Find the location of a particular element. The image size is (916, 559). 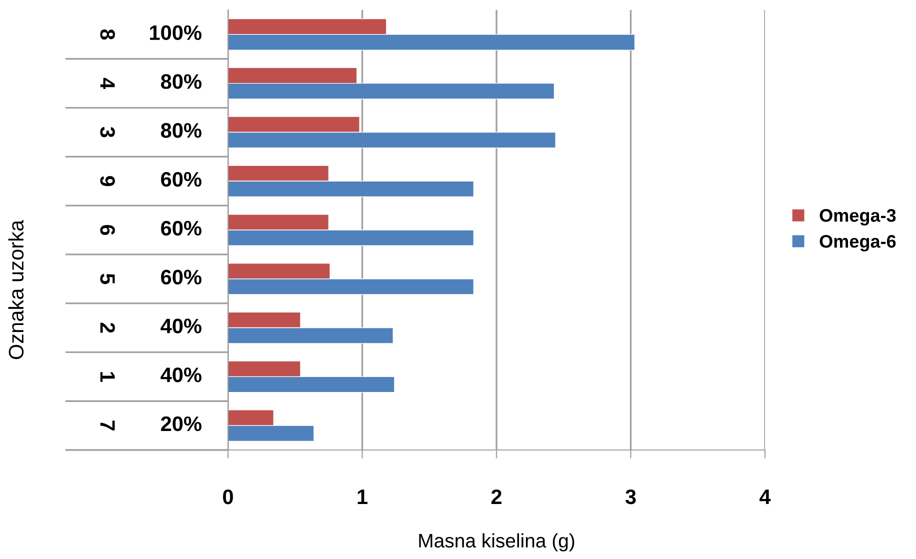

x-tick-label: 4 is located at coordinates (765, 497).